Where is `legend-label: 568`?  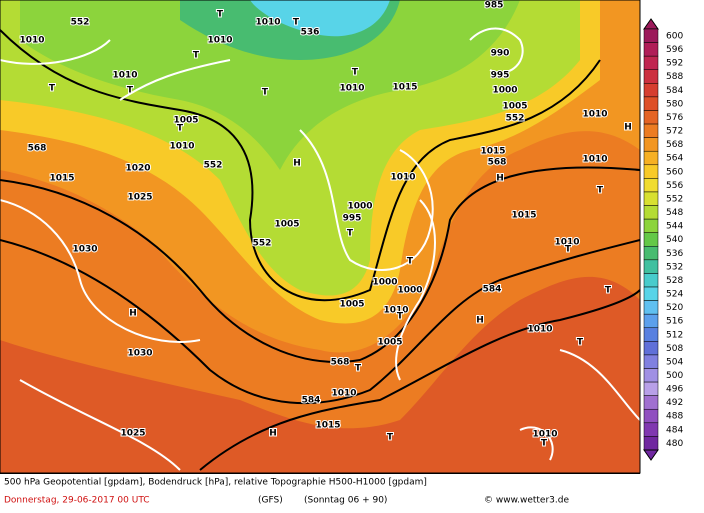
legend-label: 568 is located at coordinates (674, 145).